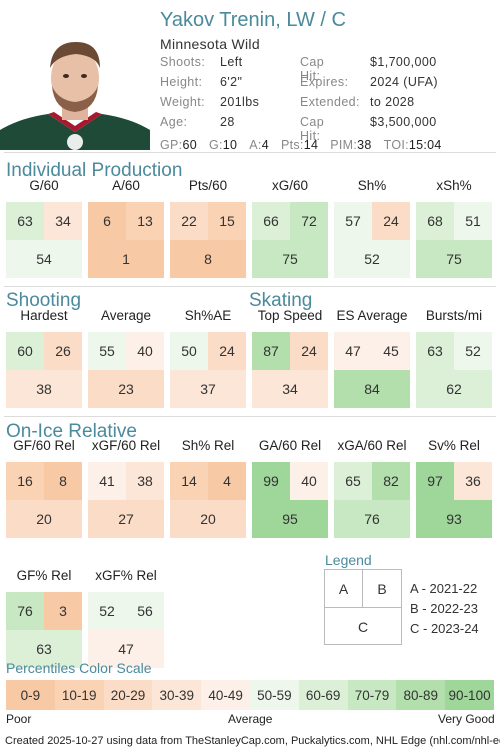 This screenshot has height=750, width=500. What do you see at coordinates (391, 351) in the screenshot?
I see `metric-cell-b: 45` at bounding box center [391, 351].